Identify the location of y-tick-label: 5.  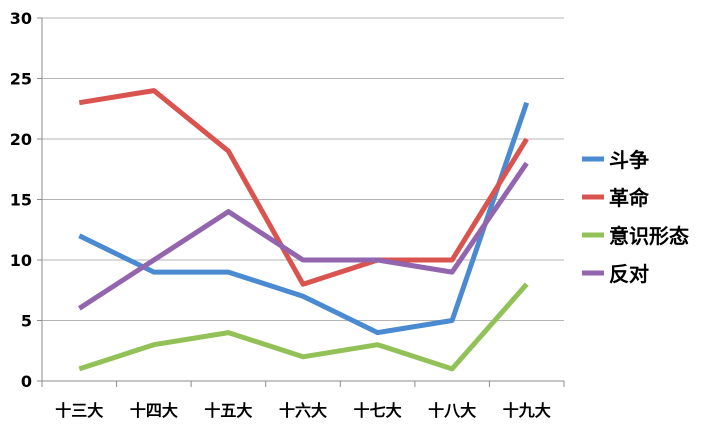
(26, 321).